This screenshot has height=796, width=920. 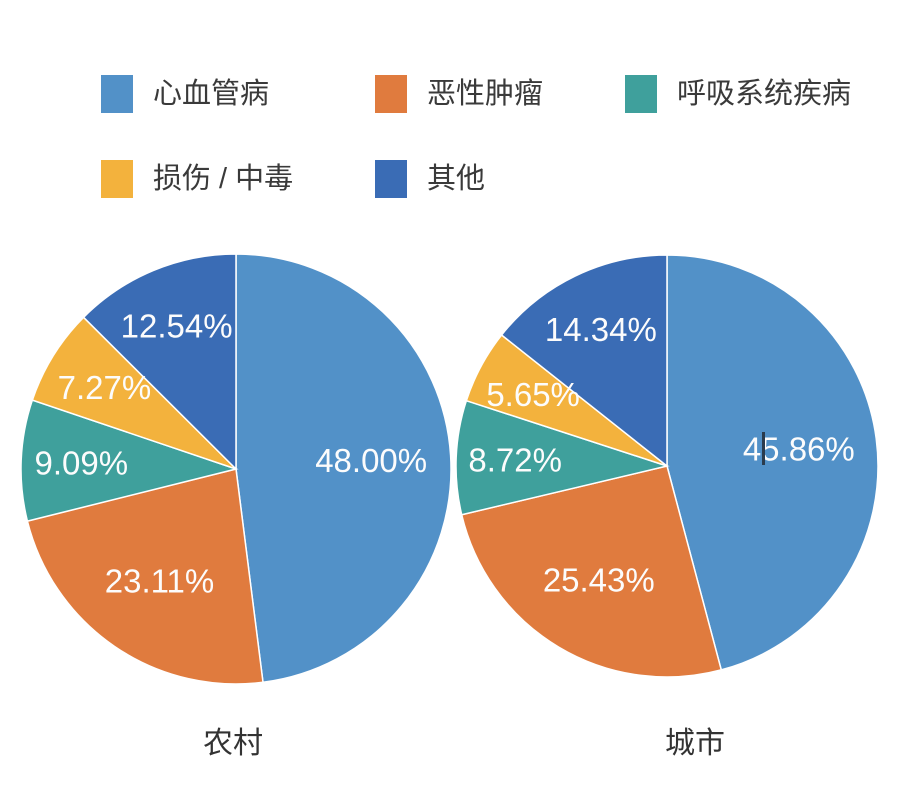 What do you see at coordinates (159, 580) in the screenshot?
I see `pie-rural-percent-label-malignant-tumor: 23.11%` at bounding box center [159, 580].